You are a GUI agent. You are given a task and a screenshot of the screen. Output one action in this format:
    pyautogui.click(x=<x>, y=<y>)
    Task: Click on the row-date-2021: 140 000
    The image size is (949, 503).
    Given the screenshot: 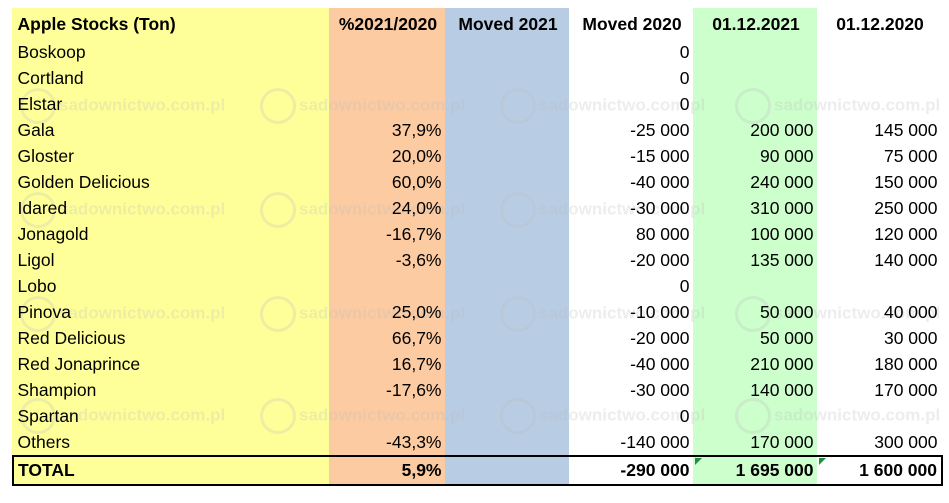 What is the action you would take?
    pyautogui.click(x=782, y=390)
    